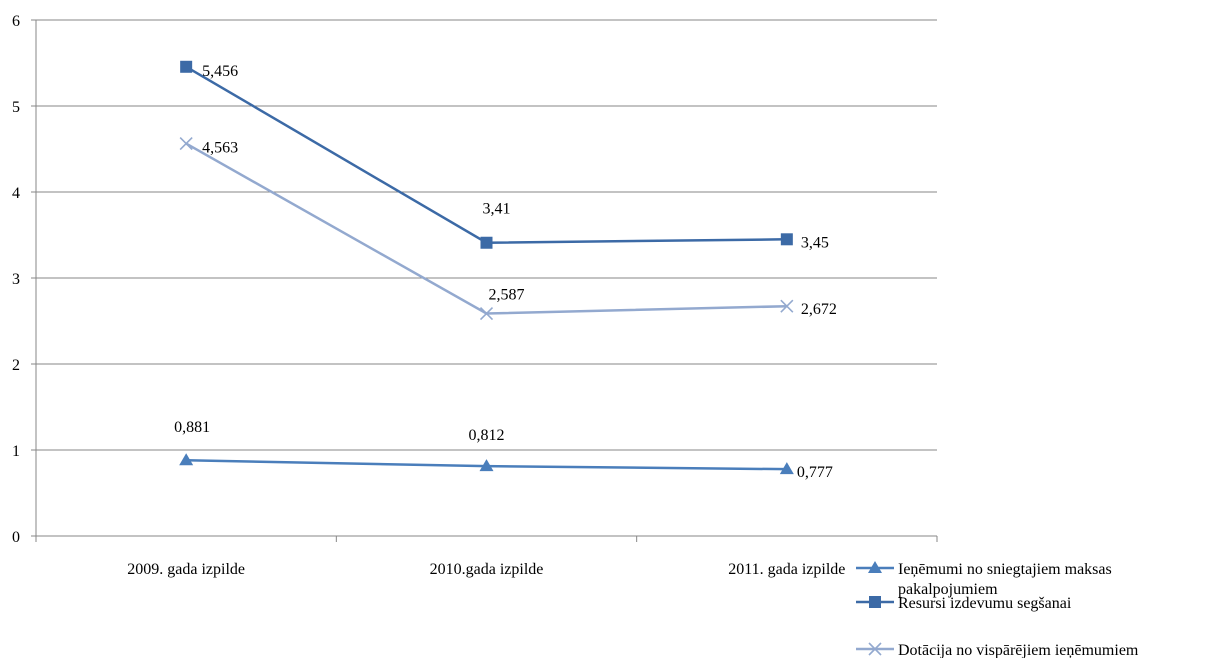  I want to click on y-axis-ticks: 0 1 2 3 4 5 6, so click(16, 279).